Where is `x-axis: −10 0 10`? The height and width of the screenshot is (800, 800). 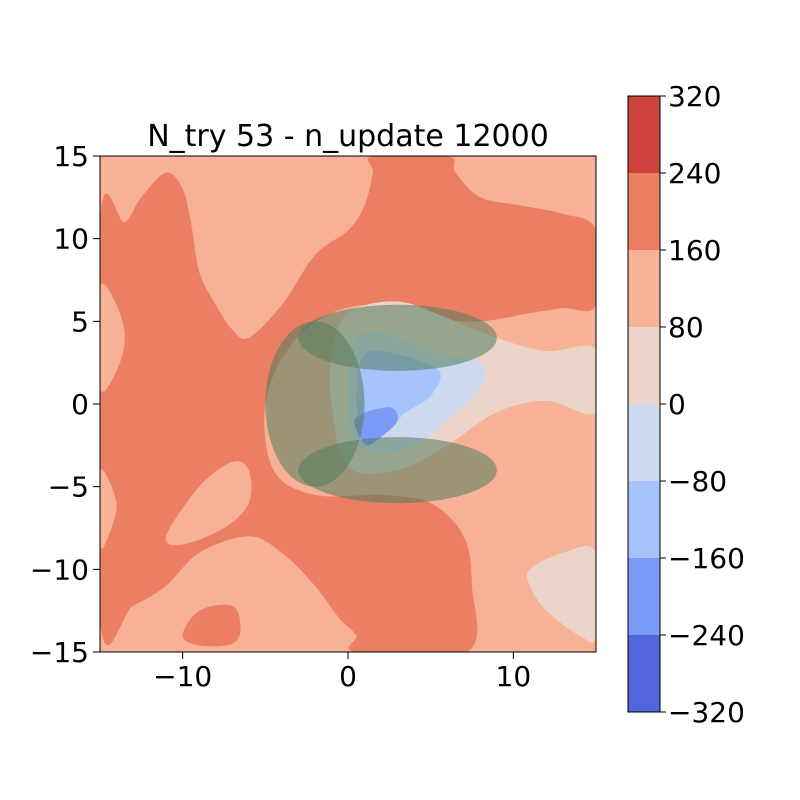 x-axis: −10 0 10 is located at coordinates (342, 672).